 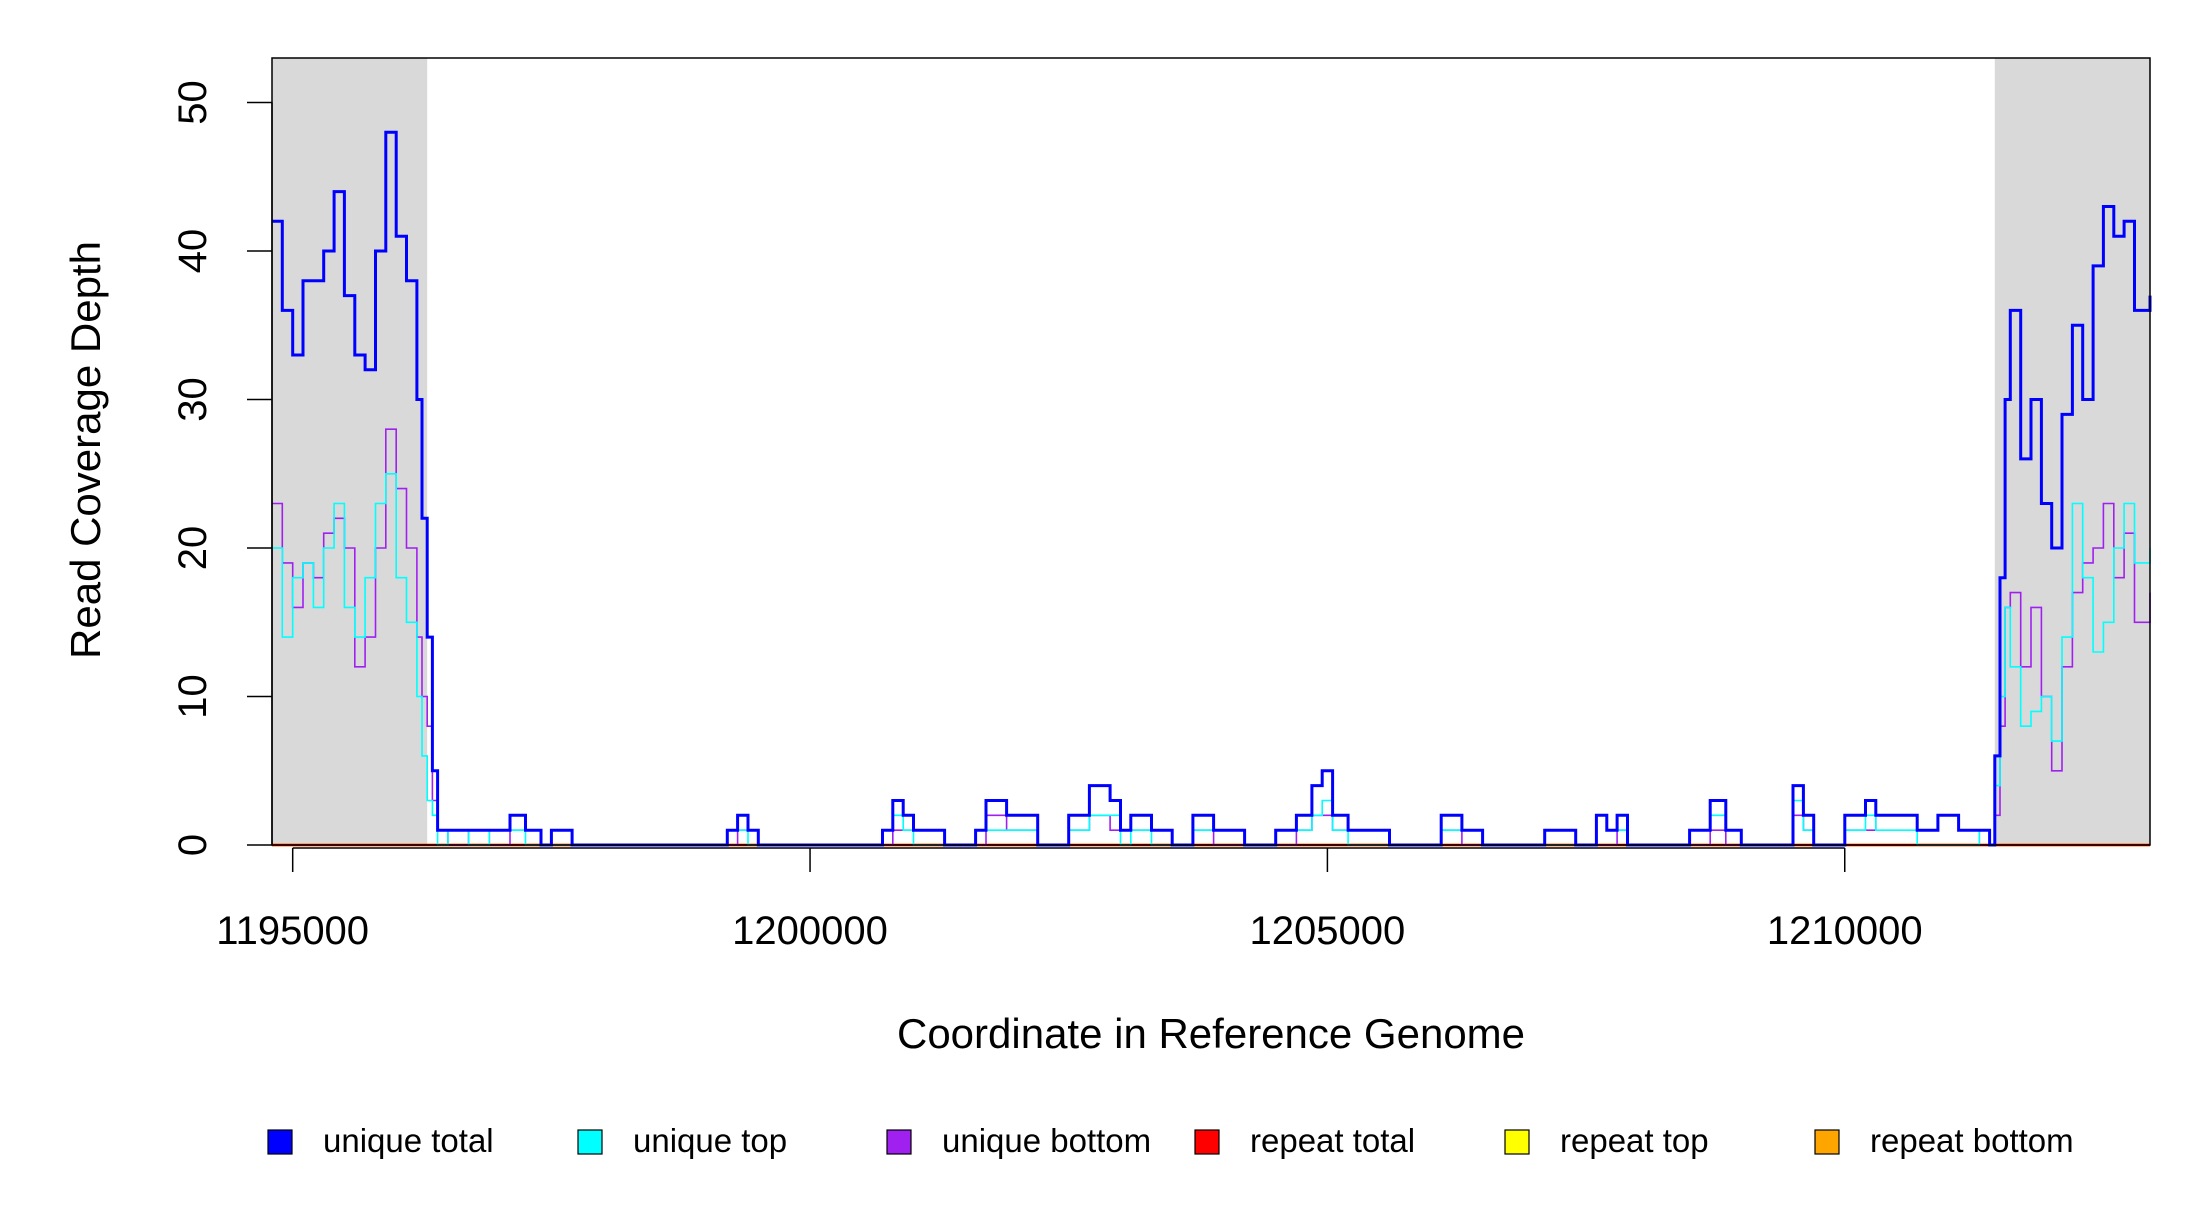 I want to click on legend-label: unique total, so click(x=408, y=1140).